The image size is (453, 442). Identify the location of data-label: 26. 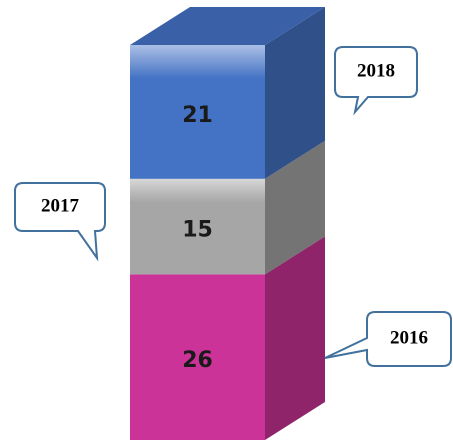
(197, 360).